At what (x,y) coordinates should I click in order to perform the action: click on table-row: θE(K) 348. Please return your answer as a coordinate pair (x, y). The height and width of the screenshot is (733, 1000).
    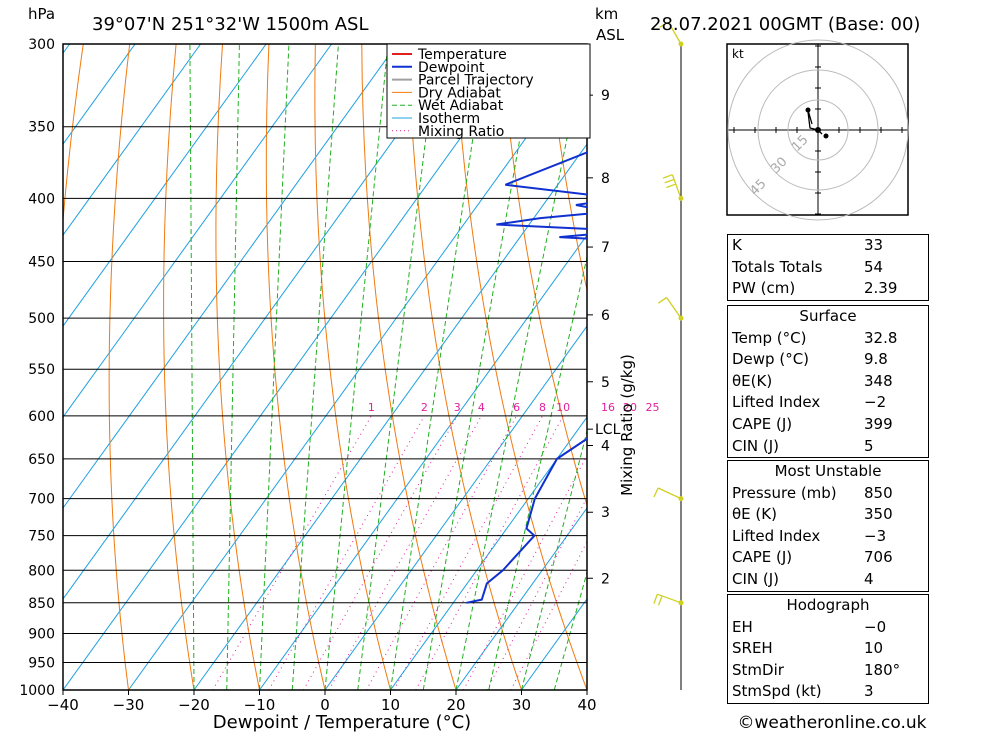
    Looking at the image, I should click on (828, 382).